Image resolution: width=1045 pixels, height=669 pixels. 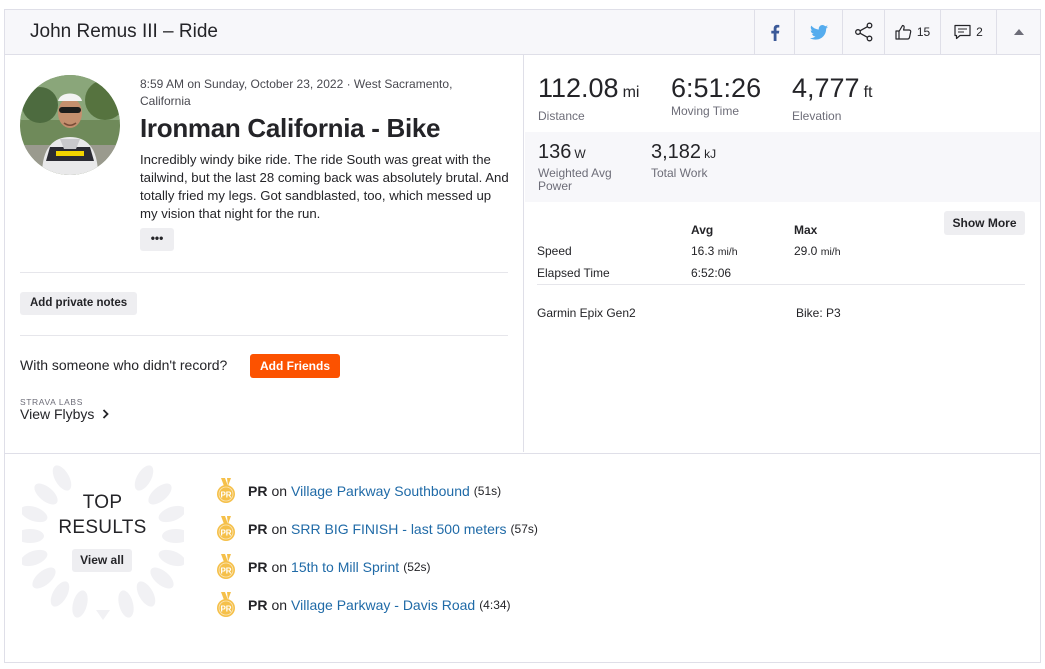 I want to click on top-results-title: TOP RESULTS, so click(x=102, y=515).